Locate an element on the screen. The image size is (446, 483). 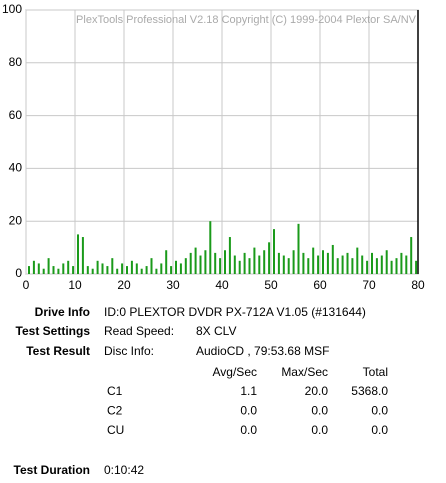
x-tick-label: 20 is located at coordinates (124, 285).